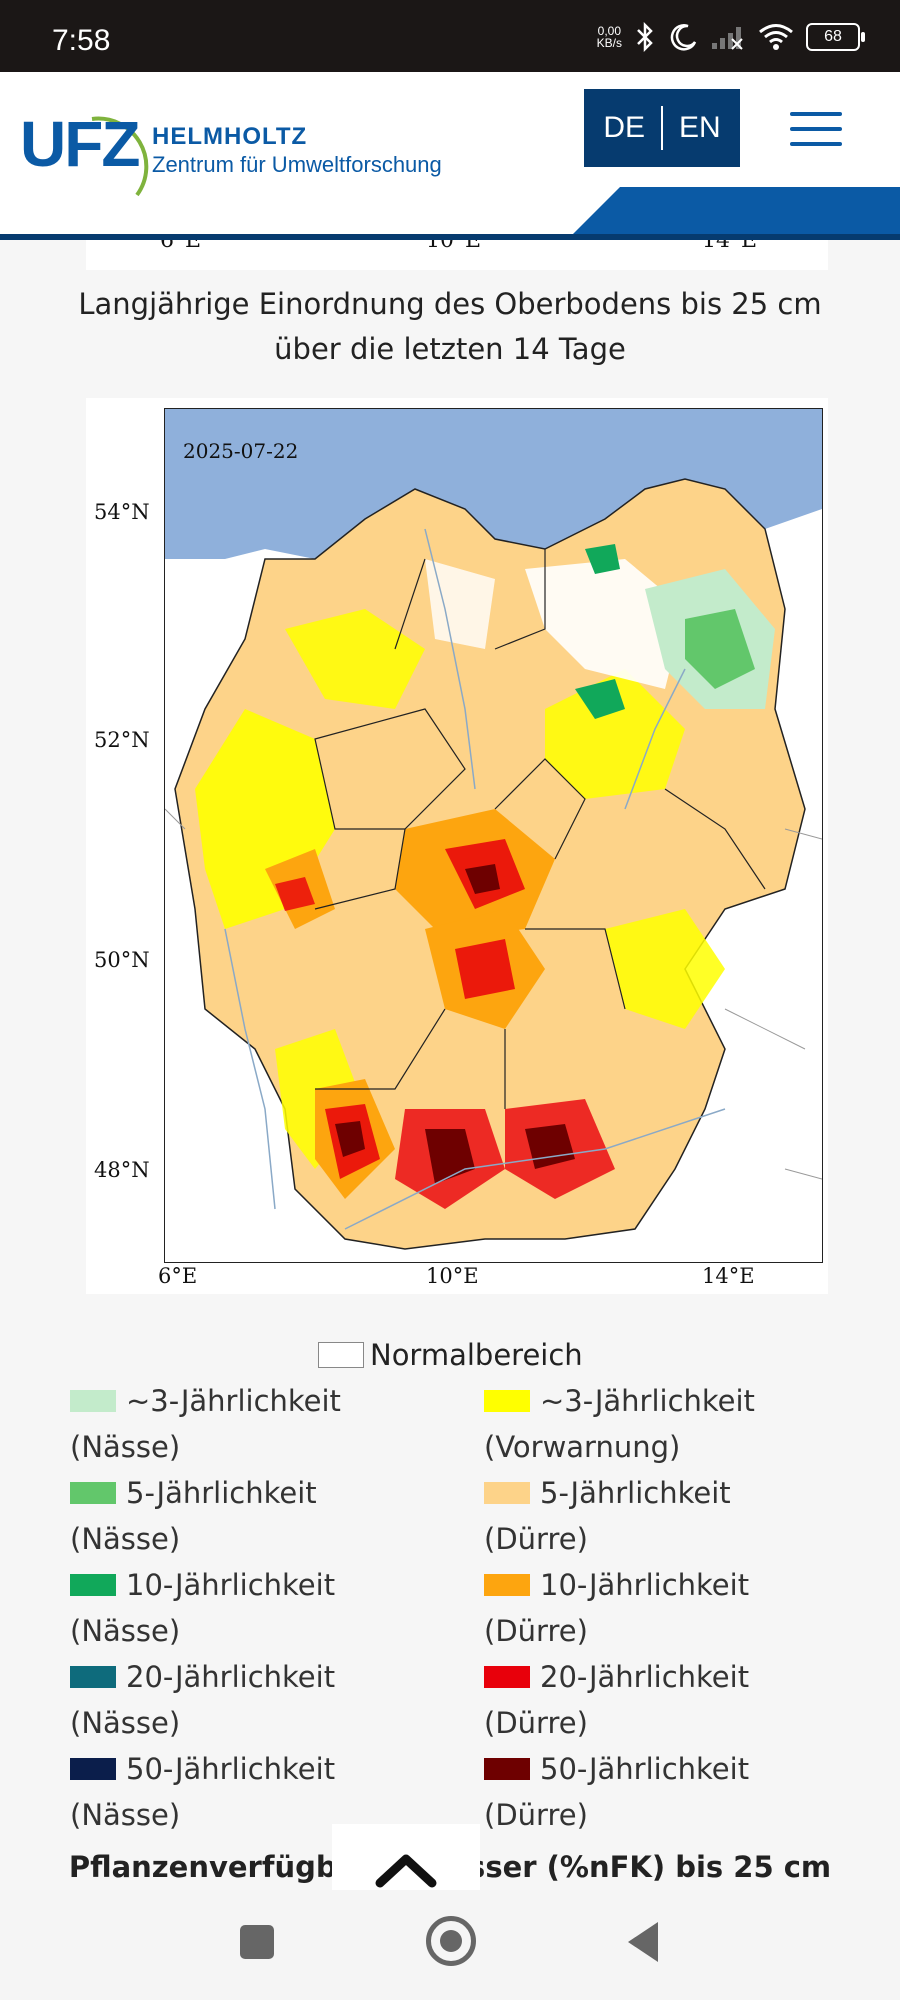  I want to click on lang-de-button: DE, so click(624, 127).